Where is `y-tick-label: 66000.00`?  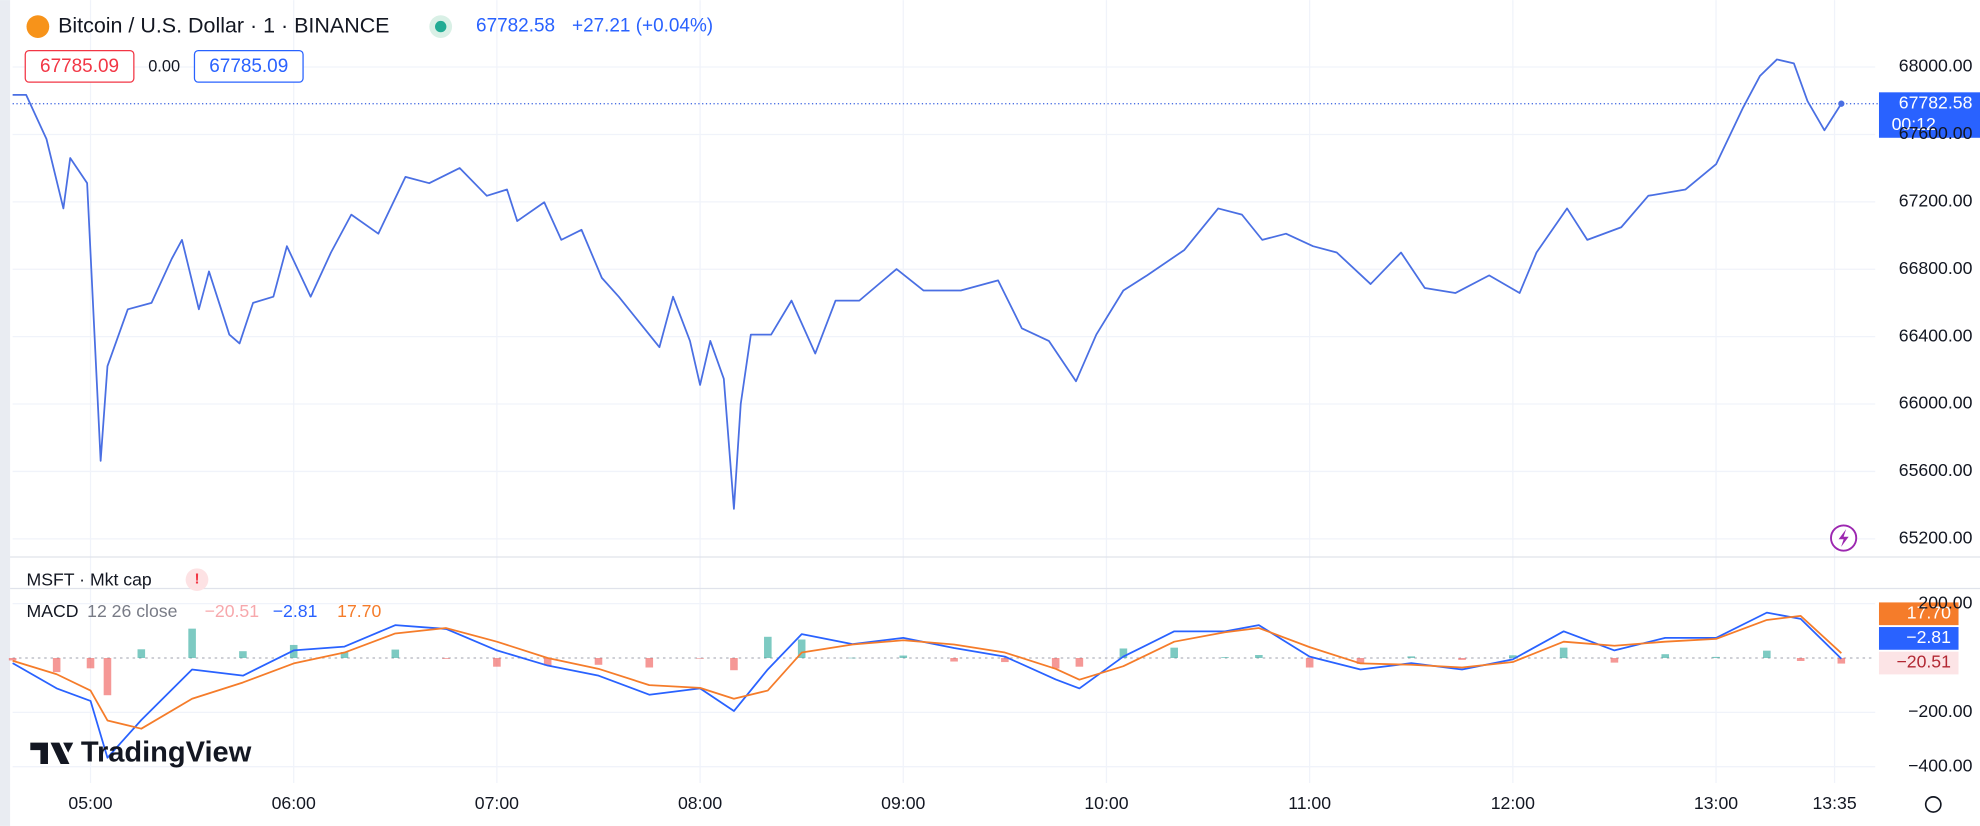
y-tick-label: 66000.00 is located at coordinates (1936, 403).